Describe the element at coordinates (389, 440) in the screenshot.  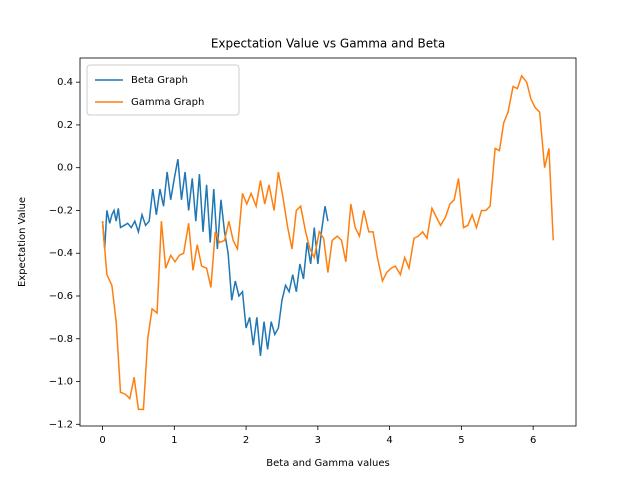
I see `x-tick-label: 4` at that location.